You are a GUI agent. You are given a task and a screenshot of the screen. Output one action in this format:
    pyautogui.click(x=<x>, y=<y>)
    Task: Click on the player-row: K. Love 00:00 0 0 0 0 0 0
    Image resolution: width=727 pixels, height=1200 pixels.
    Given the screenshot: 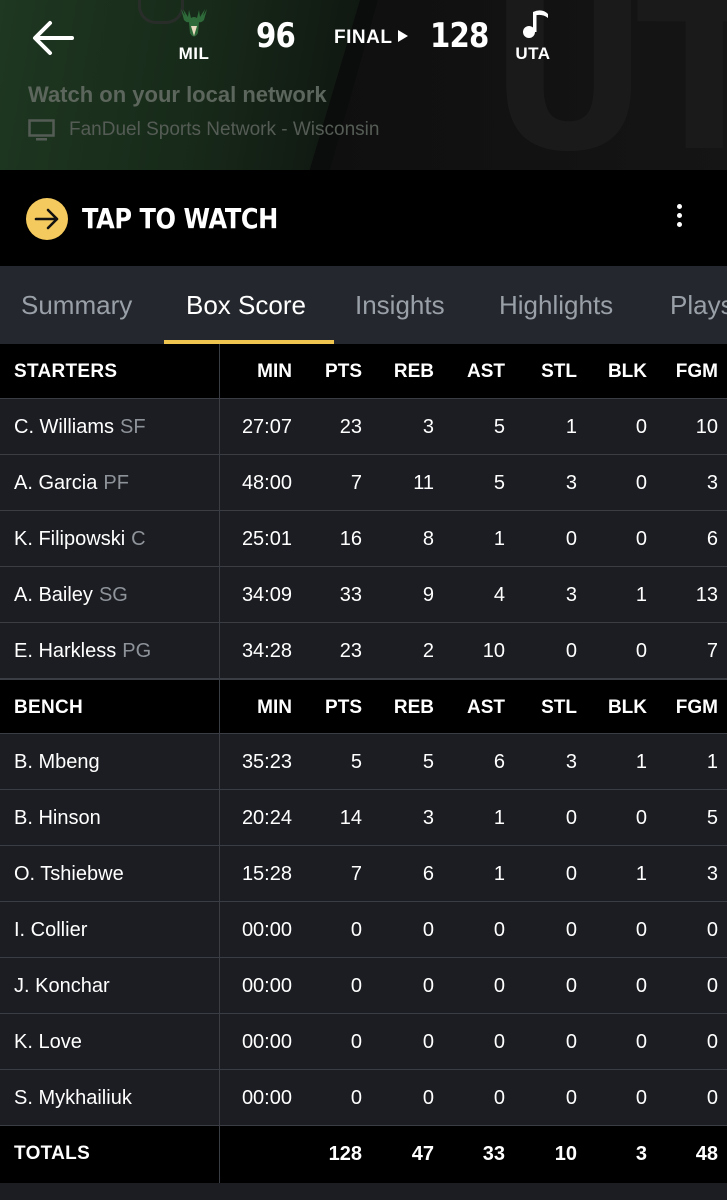 What is the action you would take?
    pyautogui.click(x=363, y=1042)
    